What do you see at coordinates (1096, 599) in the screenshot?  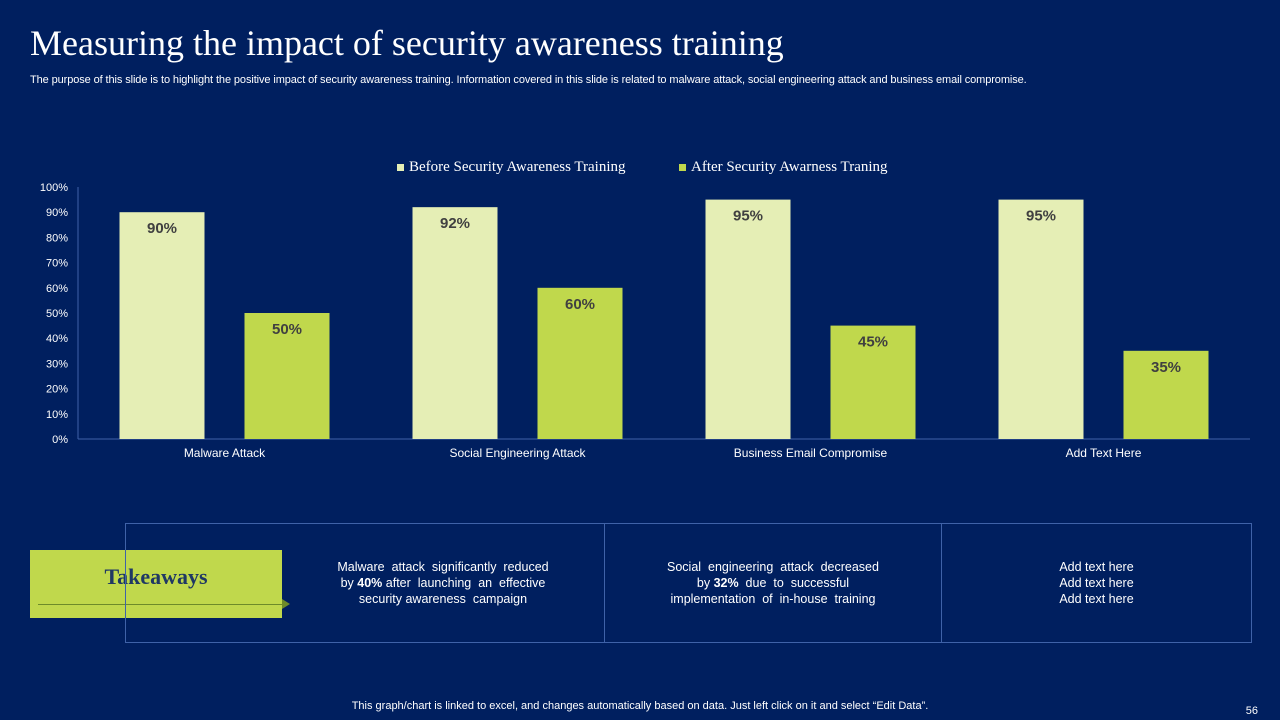 I see `takeaway-3-line3: Add text here` at bounding box center [1096, 599].